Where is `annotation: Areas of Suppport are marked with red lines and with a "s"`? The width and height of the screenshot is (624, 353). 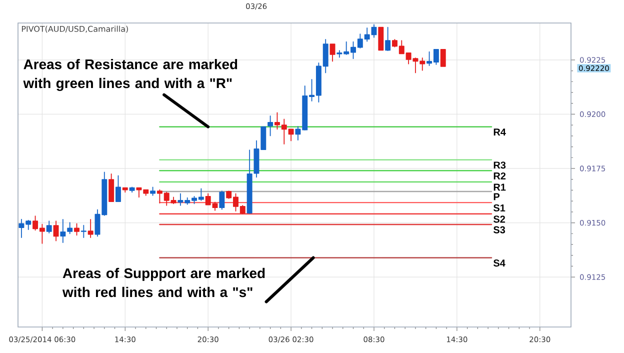 annotation: Areas of Suppport are marked with red lines and with a "s" is located at coordinates (163, 283).